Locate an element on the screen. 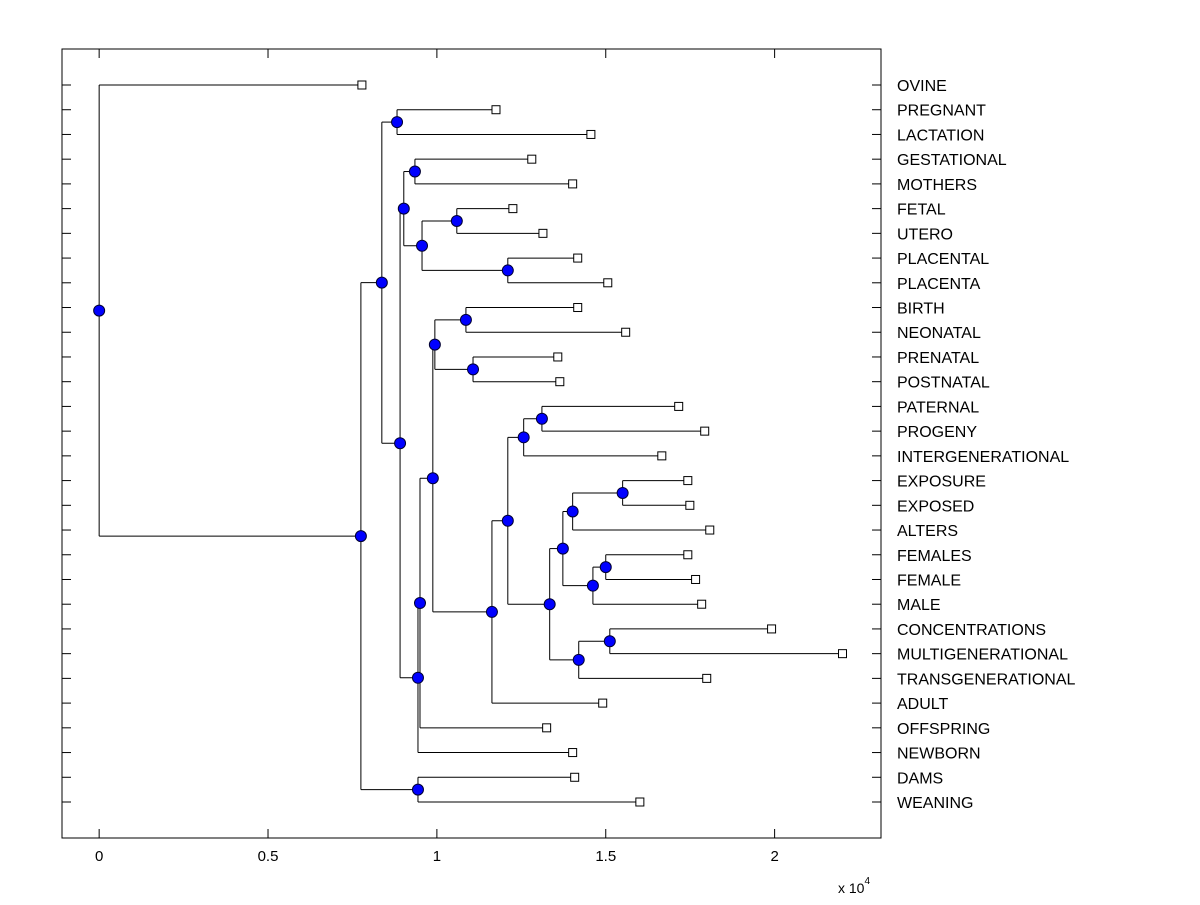 This screenshot has width=1200, height=905. x-tick-label: 0 is located at coordinates (99, 856).